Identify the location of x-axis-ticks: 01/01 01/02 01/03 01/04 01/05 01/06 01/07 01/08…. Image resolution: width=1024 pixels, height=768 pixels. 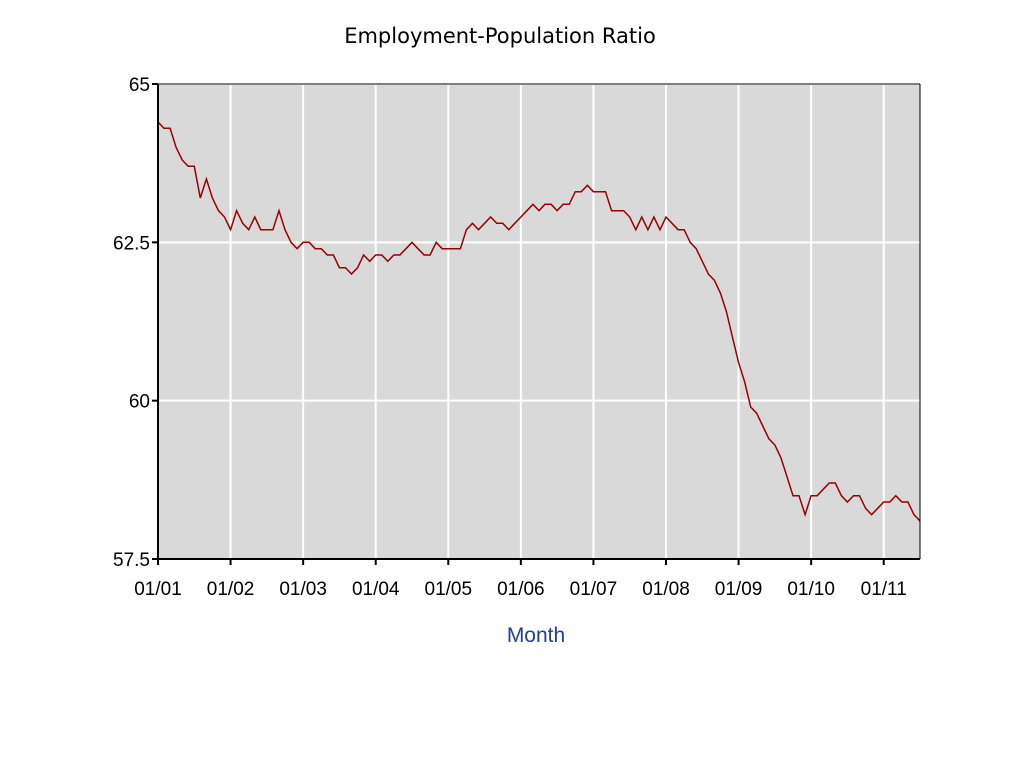
(520, 579).